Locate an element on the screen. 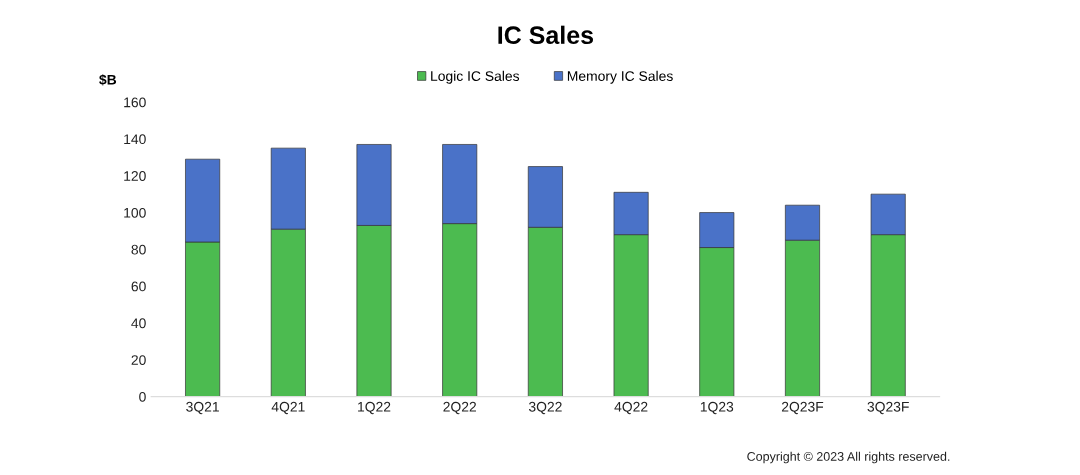 The height and width of the screenshot is (475, 1080). x-tick-label: 1Q22 is located at coordinates (374, 408).